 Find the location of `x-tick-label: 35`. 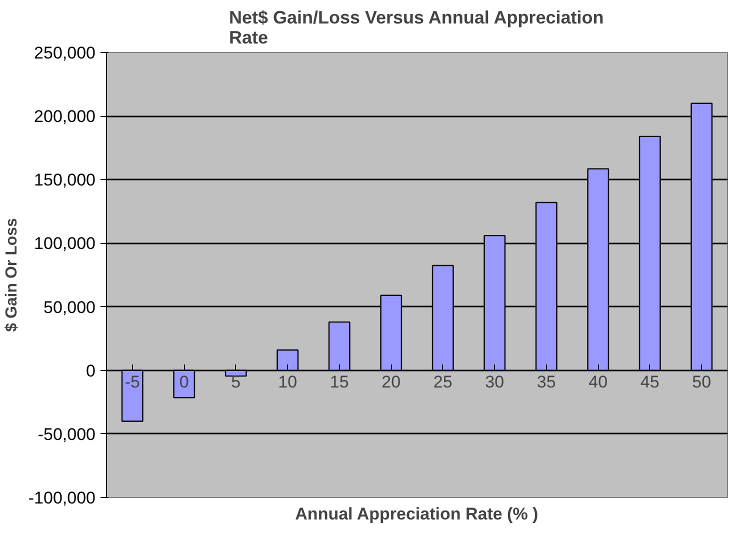

x-tick-label: 35 is located at coordinates (546, 382).